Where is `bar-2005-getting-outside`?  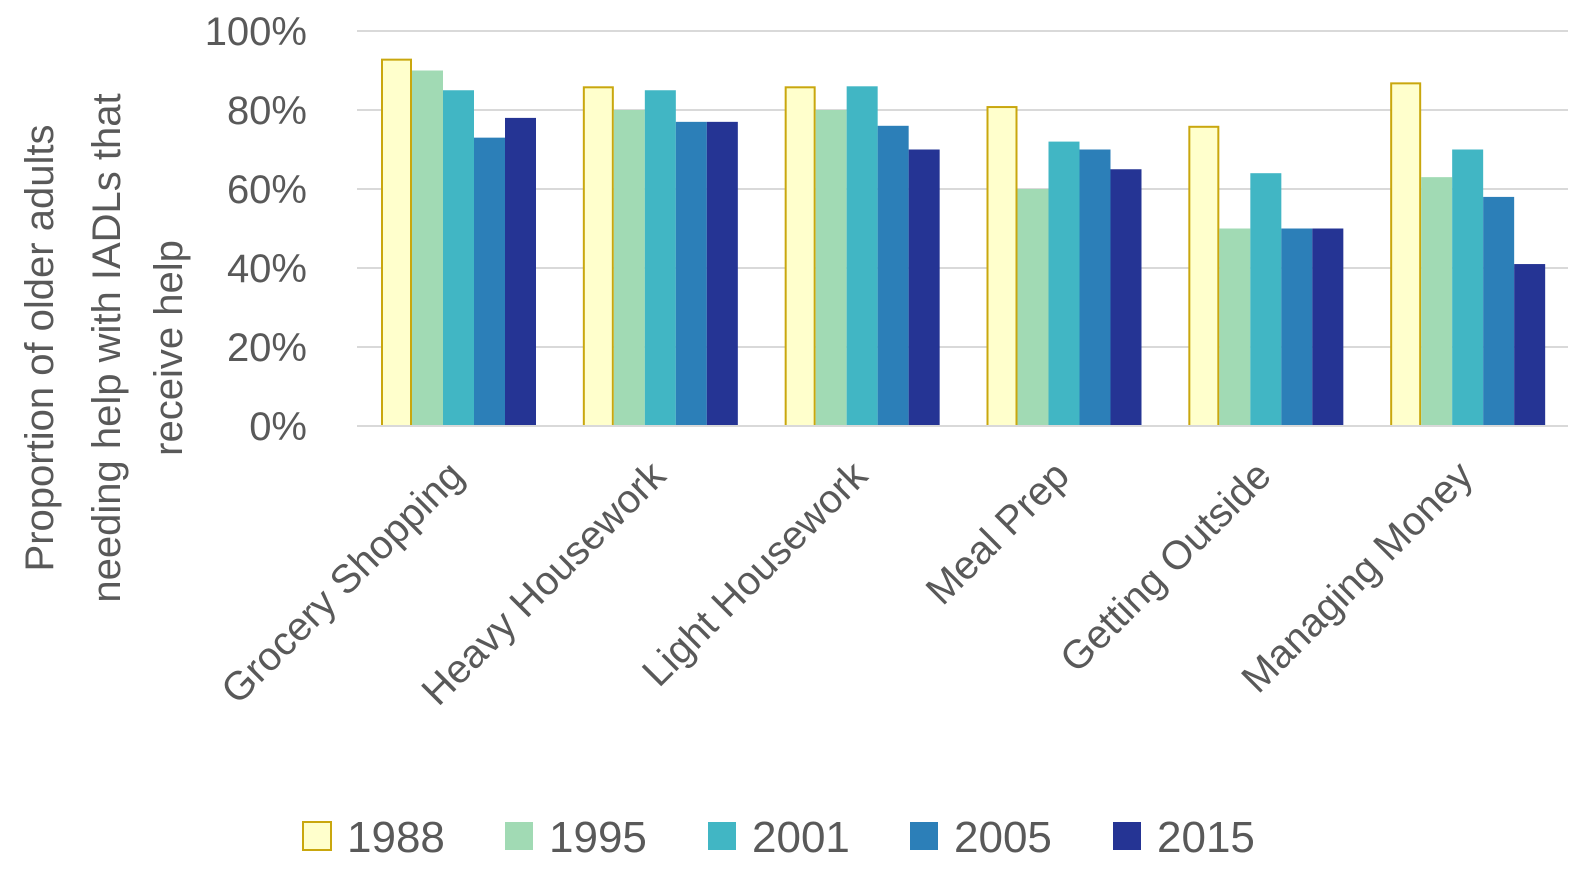 bar-2005-getting-outside is located at coordinates (1297, 327).